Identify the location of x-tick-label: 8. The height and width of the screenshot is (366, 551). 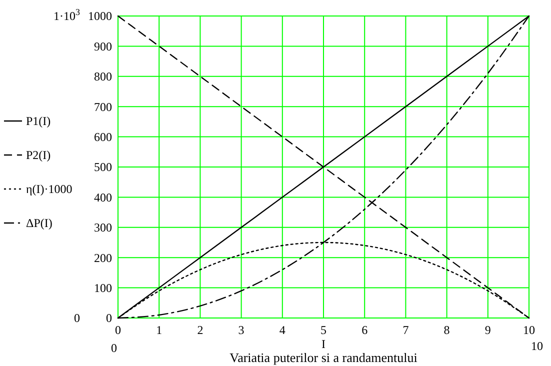
(447, 330).